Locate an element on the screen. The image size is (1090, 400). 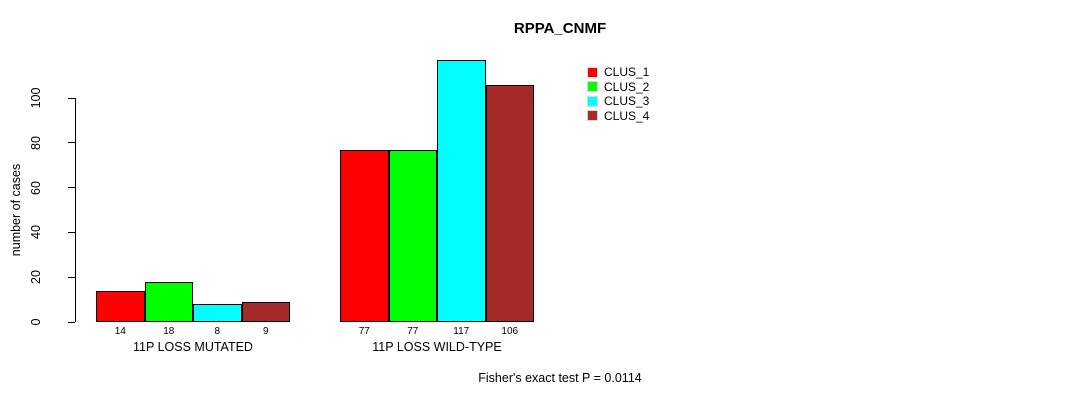
y-axis-tick-label: 40 is located at coordinates (36, 232).